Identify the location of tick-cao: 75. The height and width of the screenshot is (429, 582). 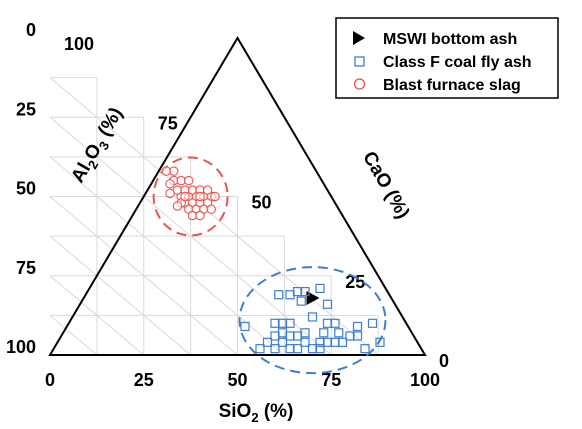
(168, 123).